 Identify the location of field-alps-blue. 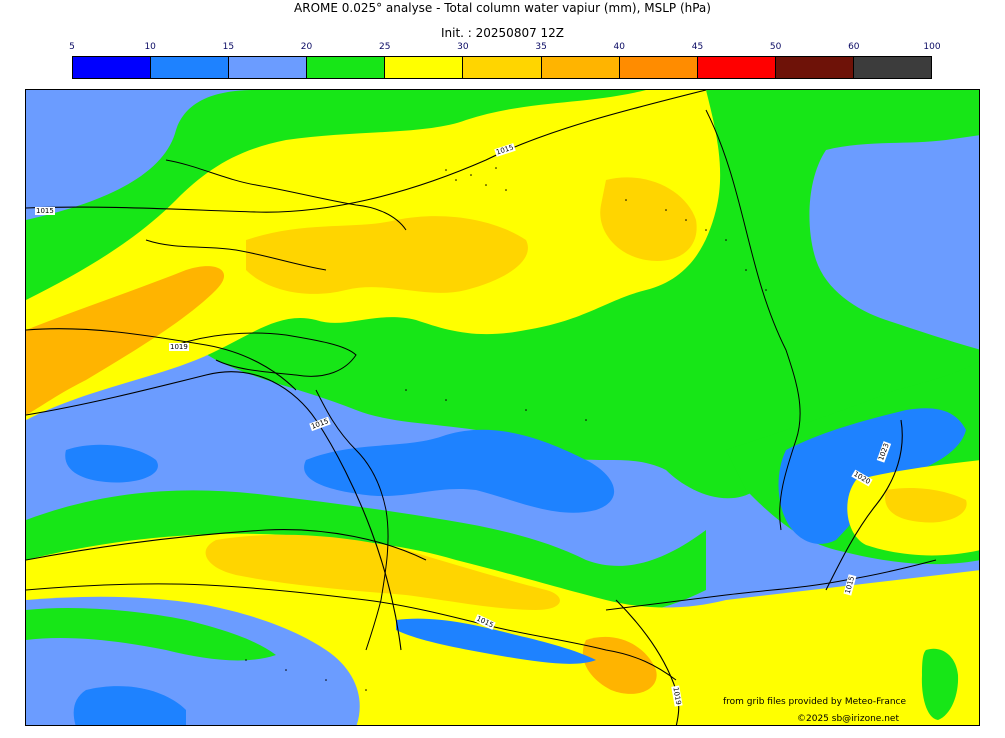
(872, 476).